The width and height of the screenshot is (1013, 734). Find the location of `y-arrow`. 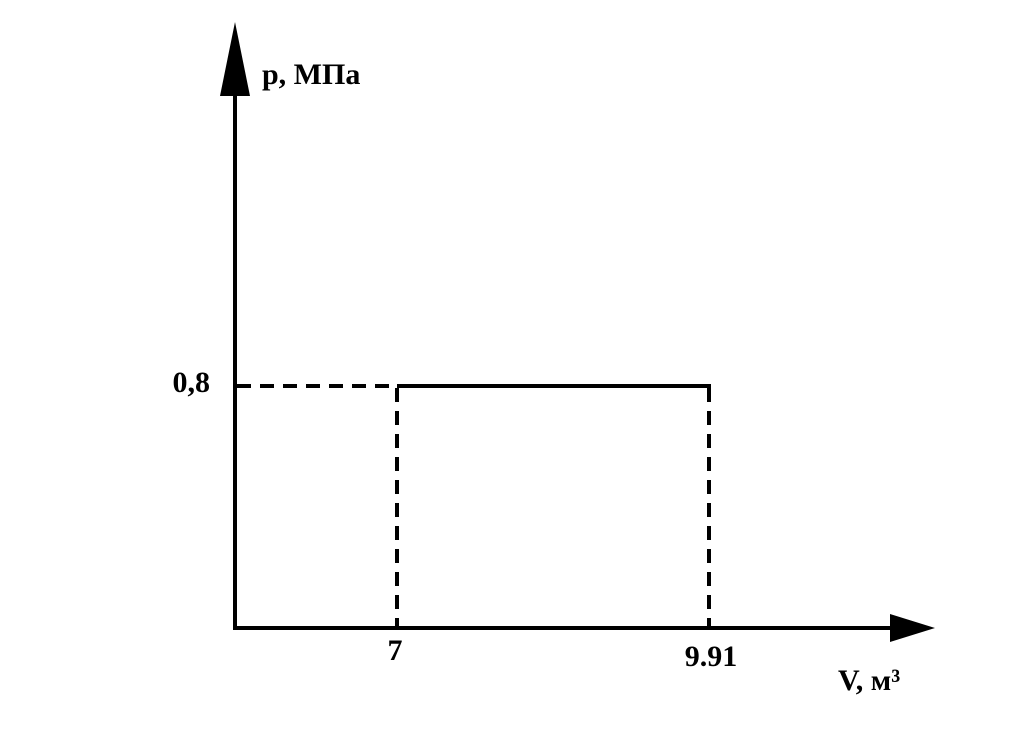

y-arrow is located at coordinates (235, 59).